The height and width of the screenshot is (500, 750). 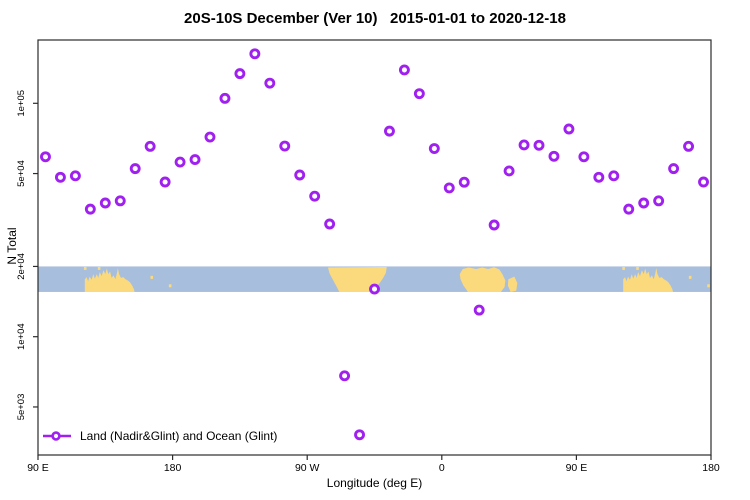 What do you see at coordinates (21, 407) in the screenshot?
I see `y-tick-label: 5e+03` at bounding box center [21, 407].